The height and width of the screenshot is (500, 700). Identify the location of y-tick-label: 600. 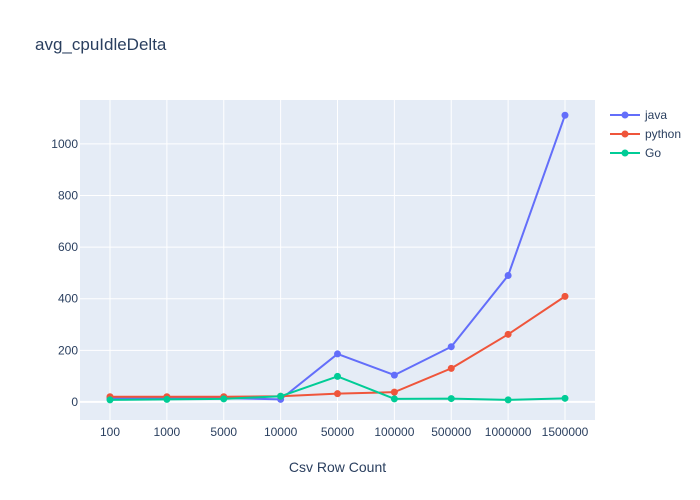
(68, 247).